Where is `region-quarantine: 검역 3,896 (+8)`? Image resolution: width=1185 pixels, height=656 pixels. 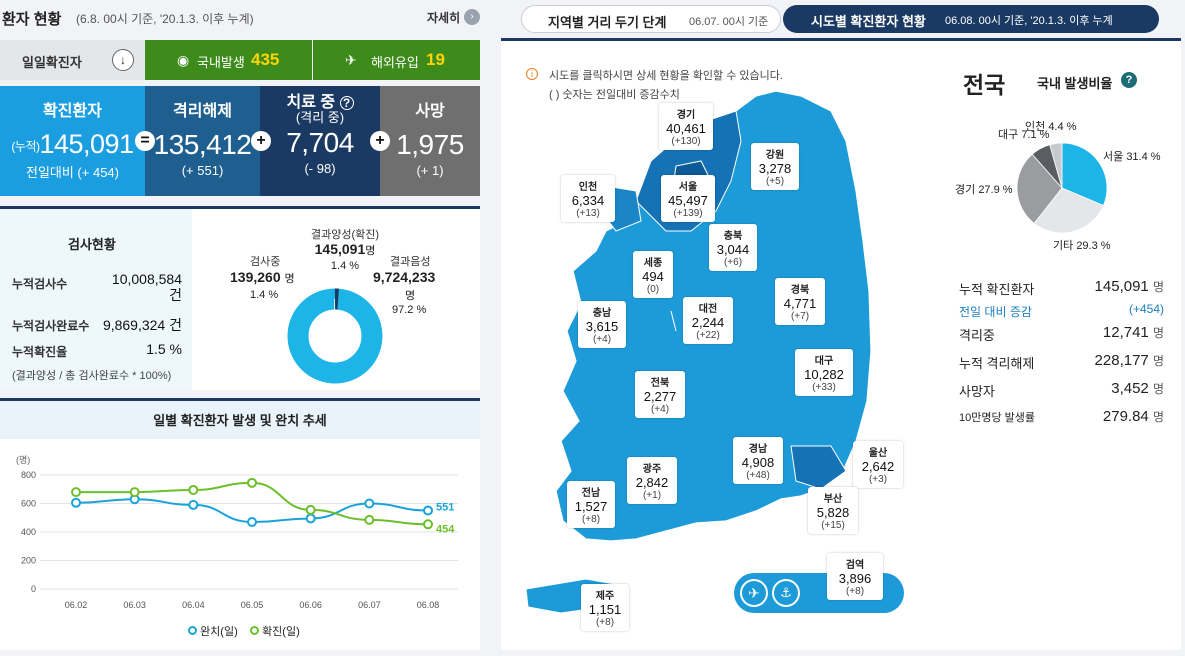 region-quarantine: 검역 3,896 (+8) is located at coordinates (855, 576).